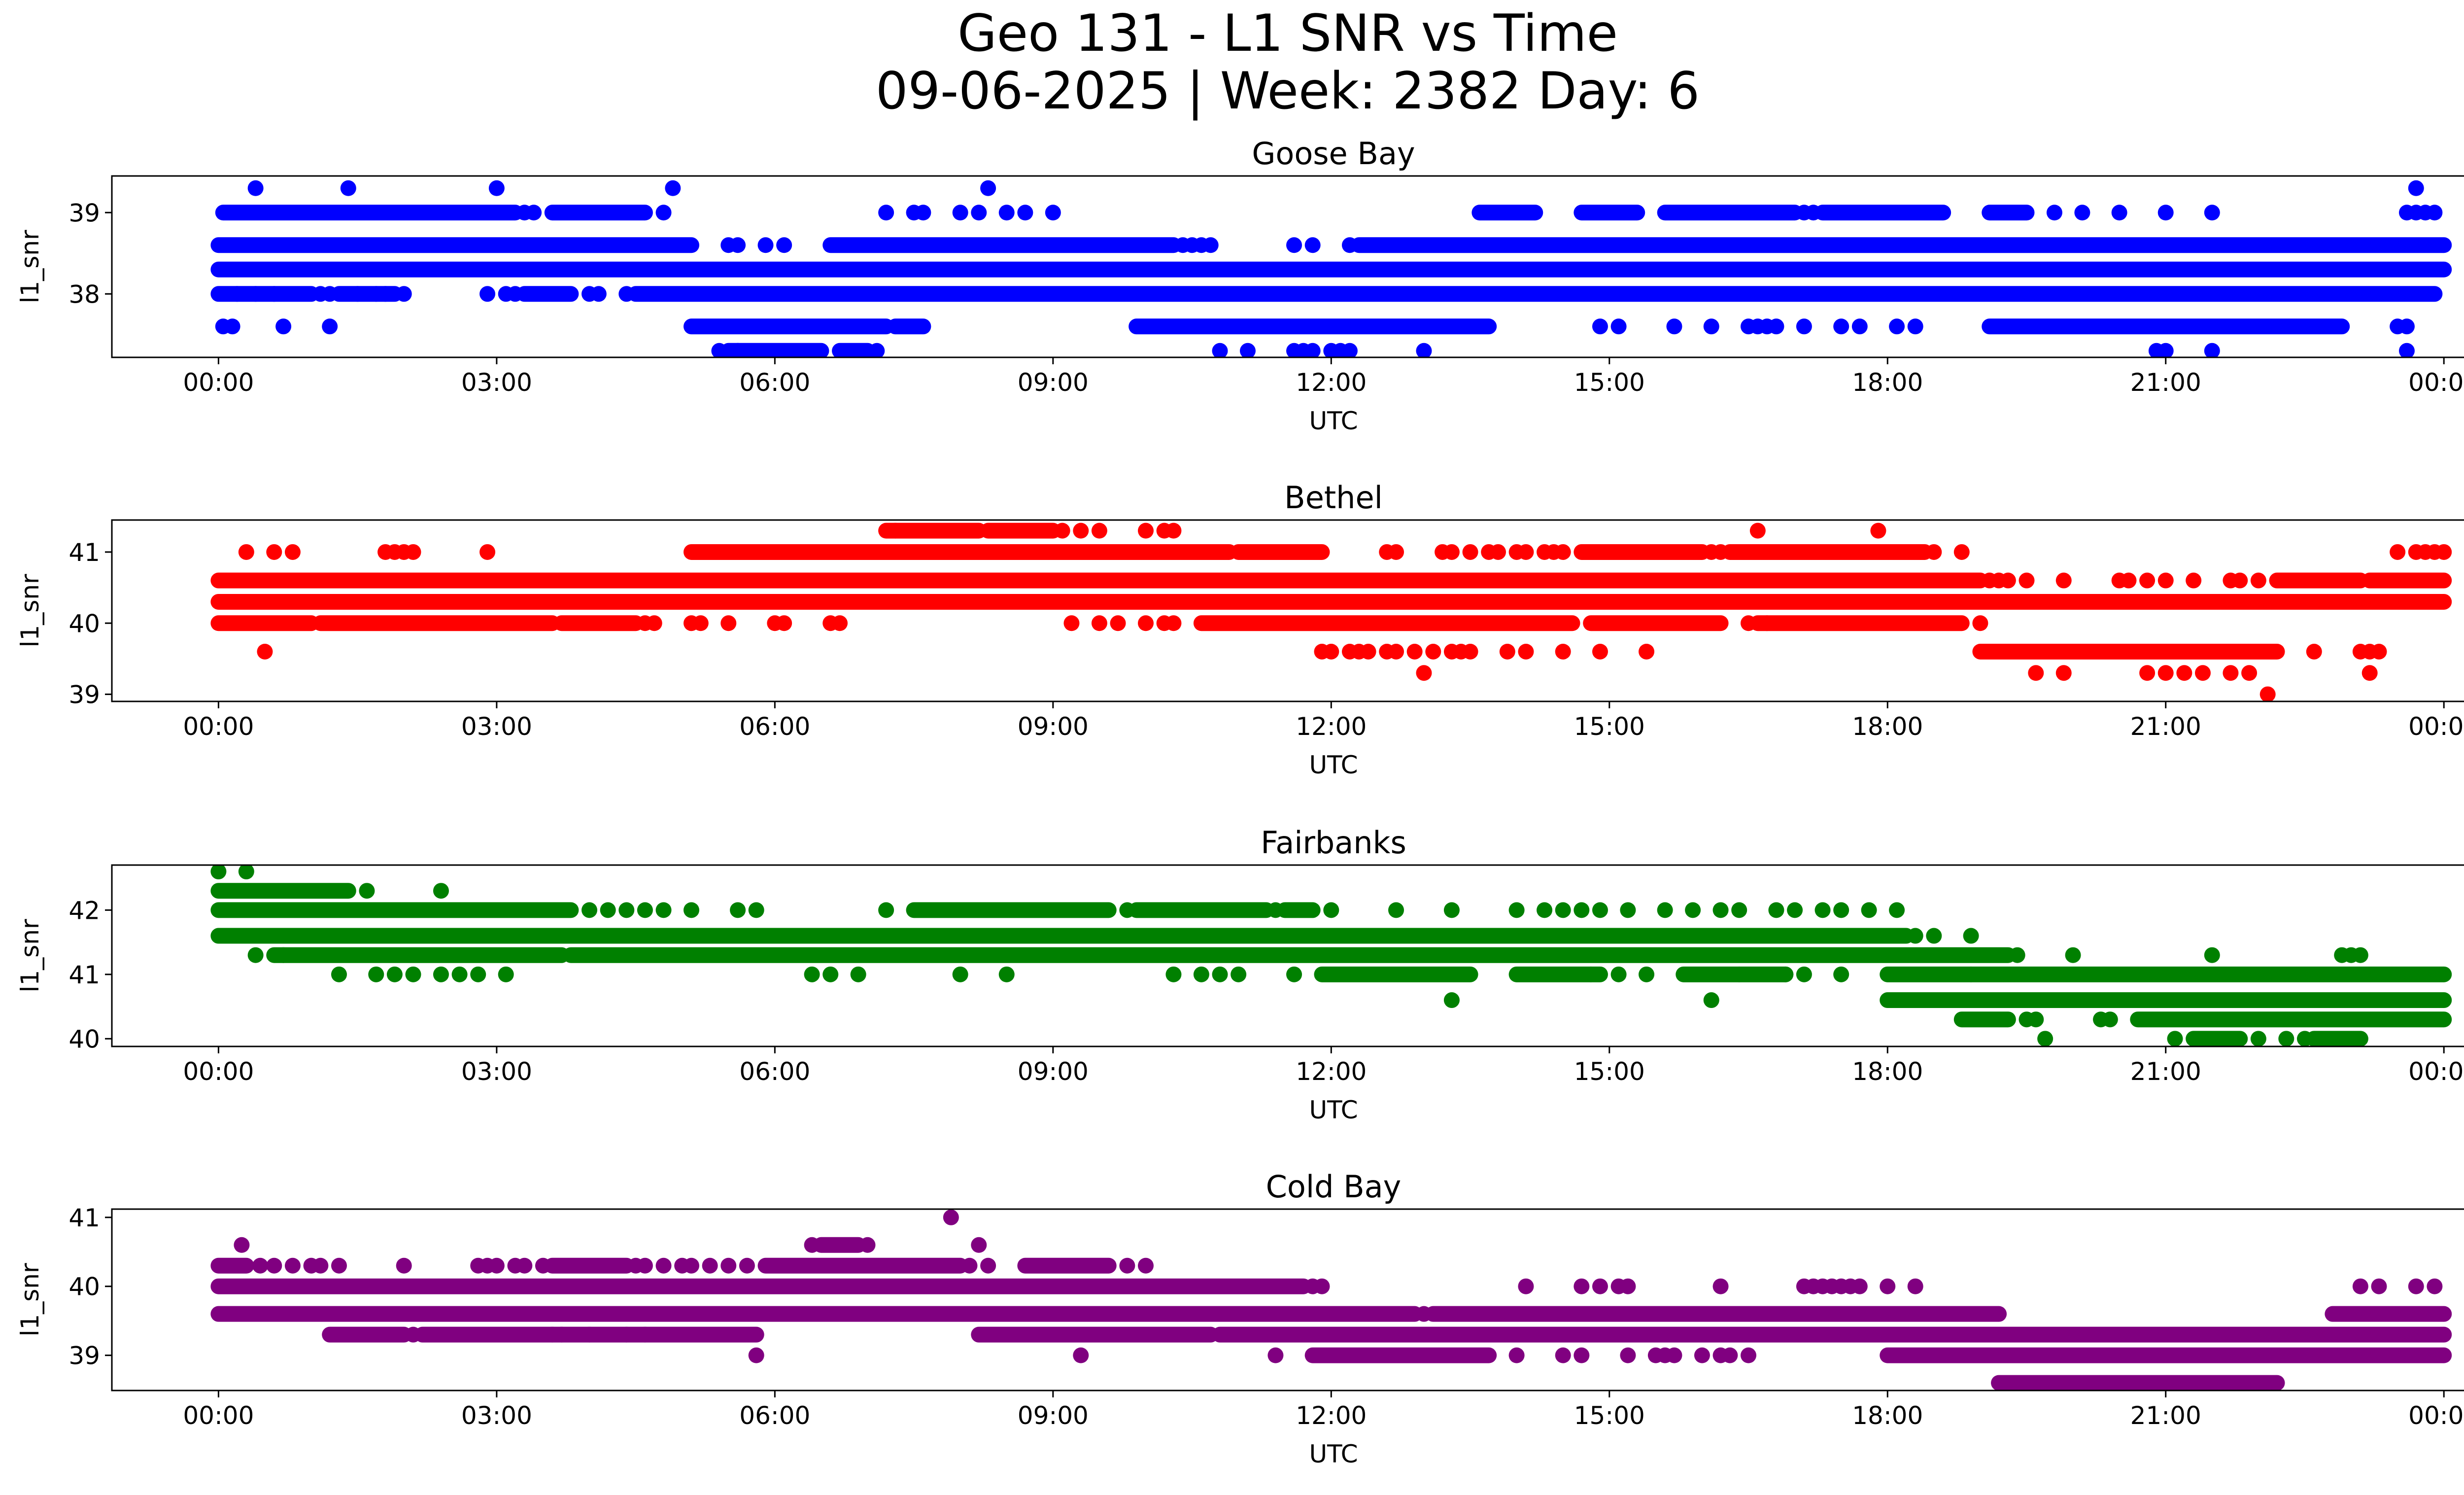 The height and width of the screenshot is (1495, 2464). What do you see at coordinates (496, 382) in the screenshot?
I see `x-tick-label: 03:00` at bounding box center [496, 382].